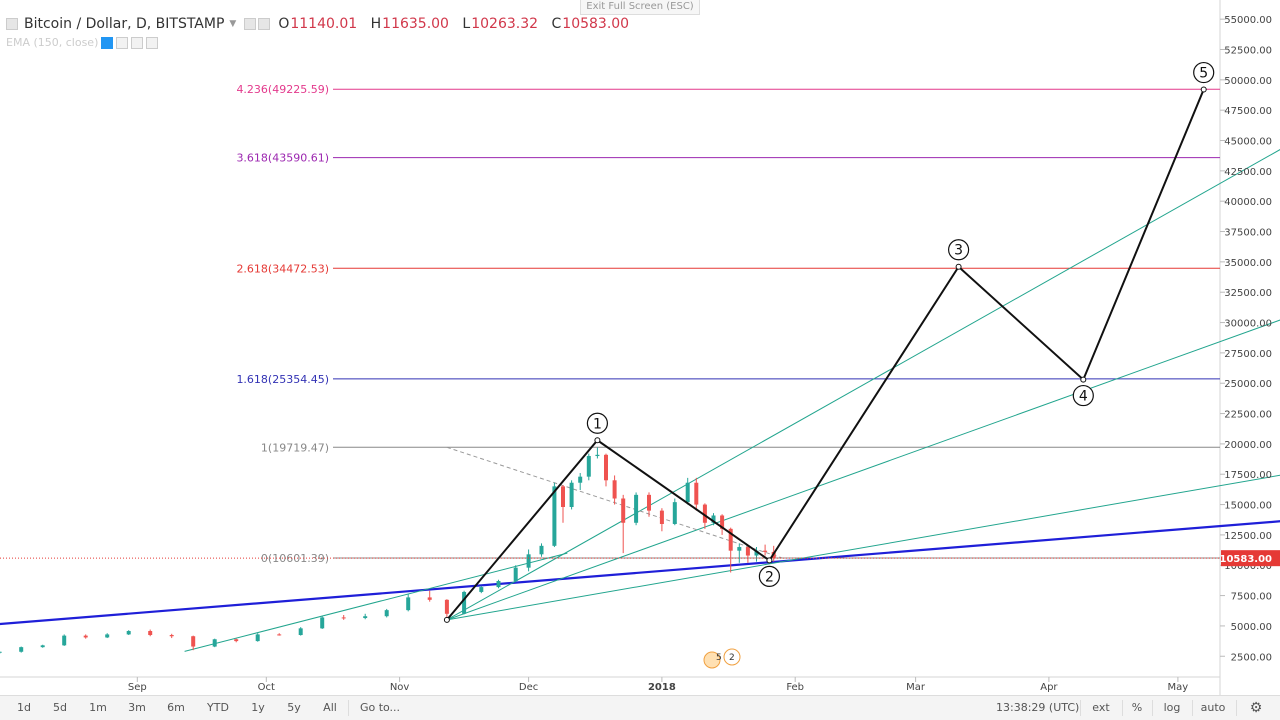 The image size is (1280, 720). Describe the element at coordinates (152, 42) in the screenshot. I see `close-icon` at that location.